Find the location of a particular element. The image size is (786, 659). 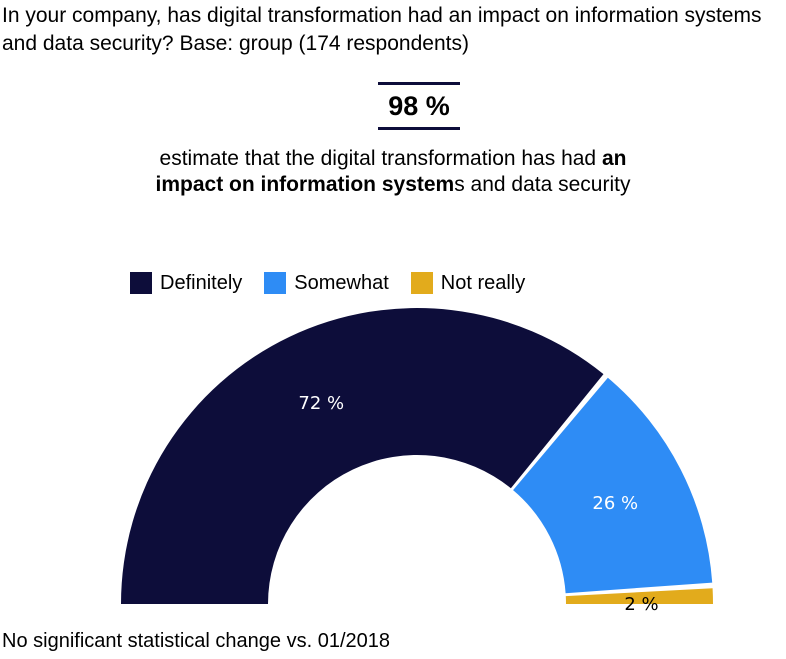

legend-label-definitely: Definitely is located at coordinates (201, 282).